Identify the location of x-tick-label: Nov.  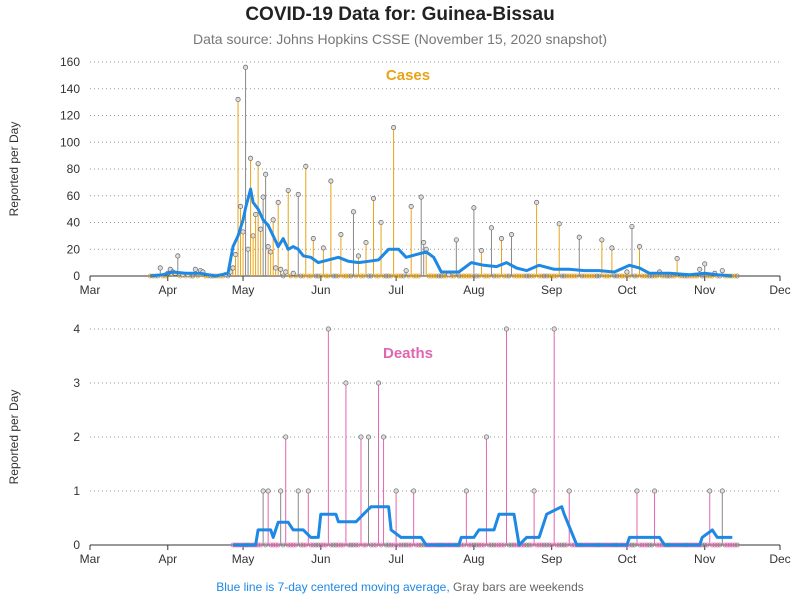
(704, 559).